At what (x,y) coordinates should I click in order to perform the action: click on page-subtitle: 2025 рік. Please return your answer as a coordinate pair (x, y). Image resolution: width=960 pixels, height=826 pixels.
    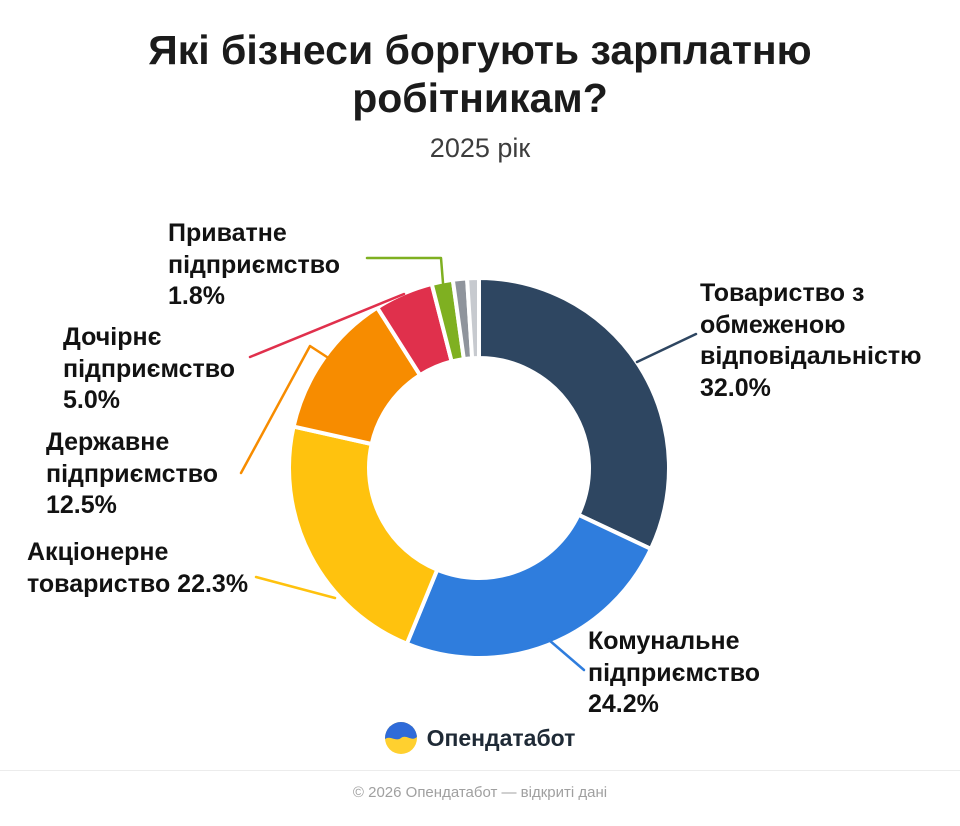
    Looking at the image, I should click on (480, 147).